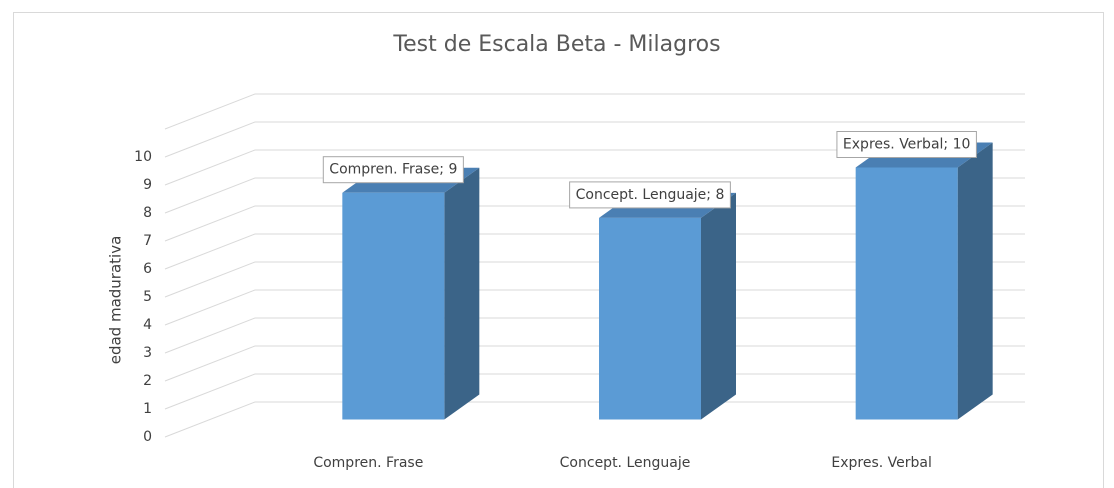 The width and height of the screenshot is (1114, 488). Describe the element at coordinates (147, 325) in the screenshot. I see `y-tick-label: 4` at that location.